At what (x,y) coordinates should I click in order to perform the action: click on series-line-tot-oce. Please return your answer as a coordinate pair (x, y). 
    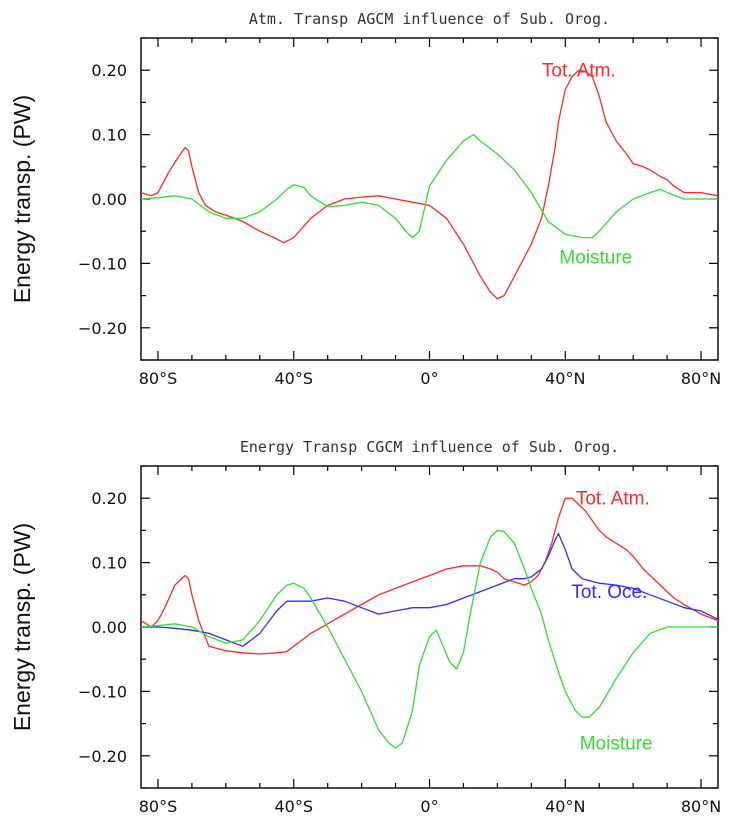
    Looking at the image, I should click on (430, 589).